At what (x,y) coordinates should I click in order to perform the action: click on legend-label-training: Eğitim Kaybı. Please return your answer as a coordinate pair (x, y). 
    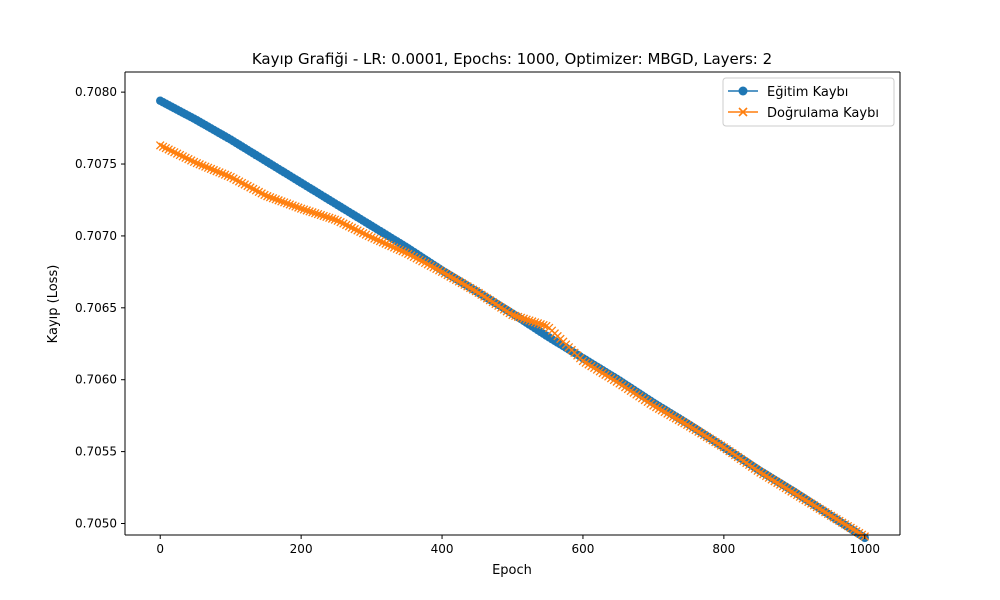
    Looking at the image, I should click on (807, 92).